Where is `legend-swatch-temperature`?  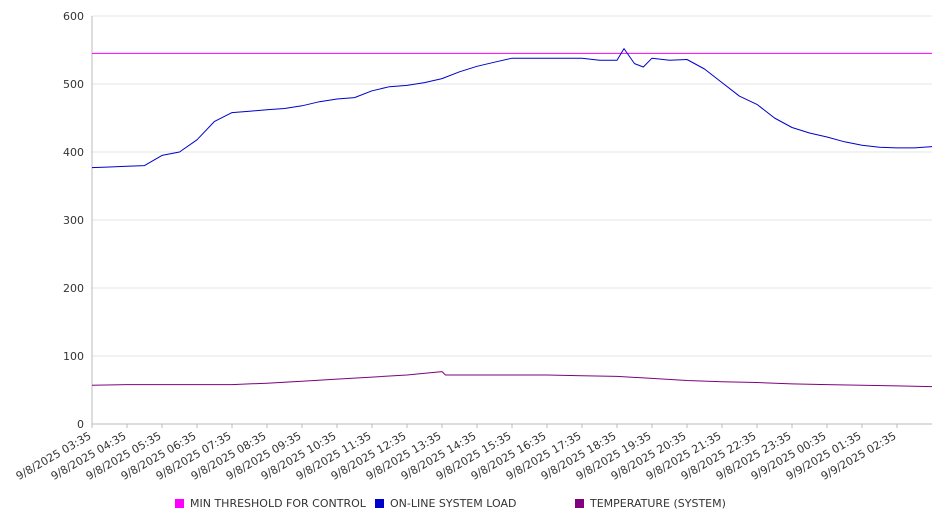 legend-swatch-temperature is located at coordinates (579, 503).